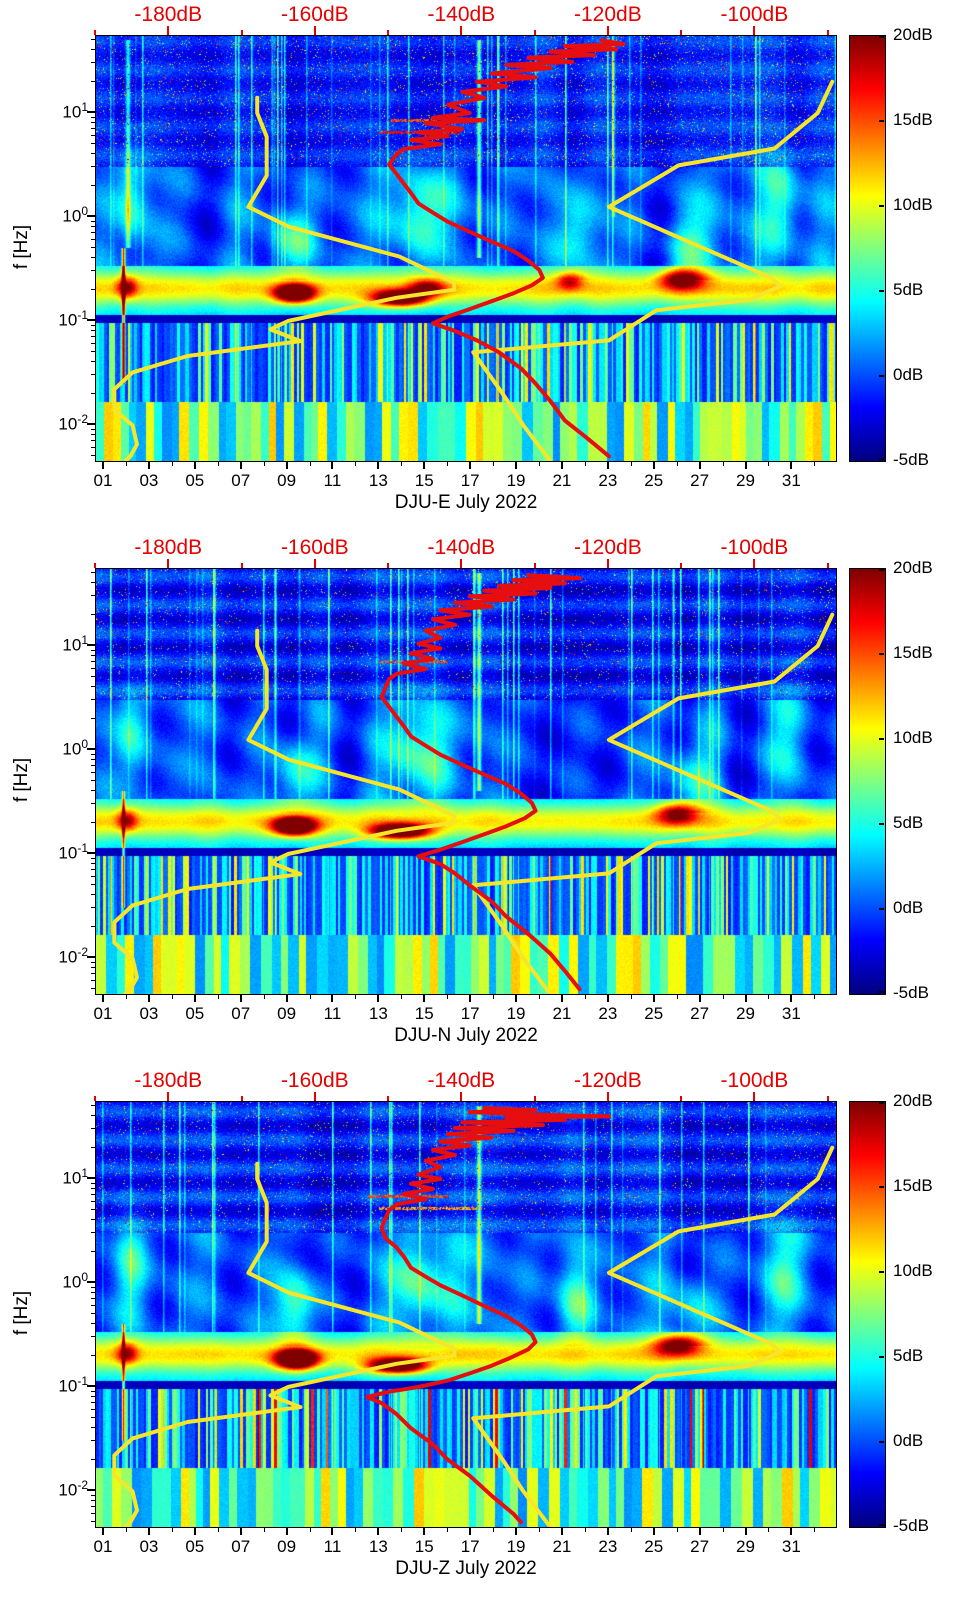 This screenshot has width=962, height=1599. Describe the element at coordinates (149, 480) in the screenshot. I see `x-axis-tick-label: 03` at that location.